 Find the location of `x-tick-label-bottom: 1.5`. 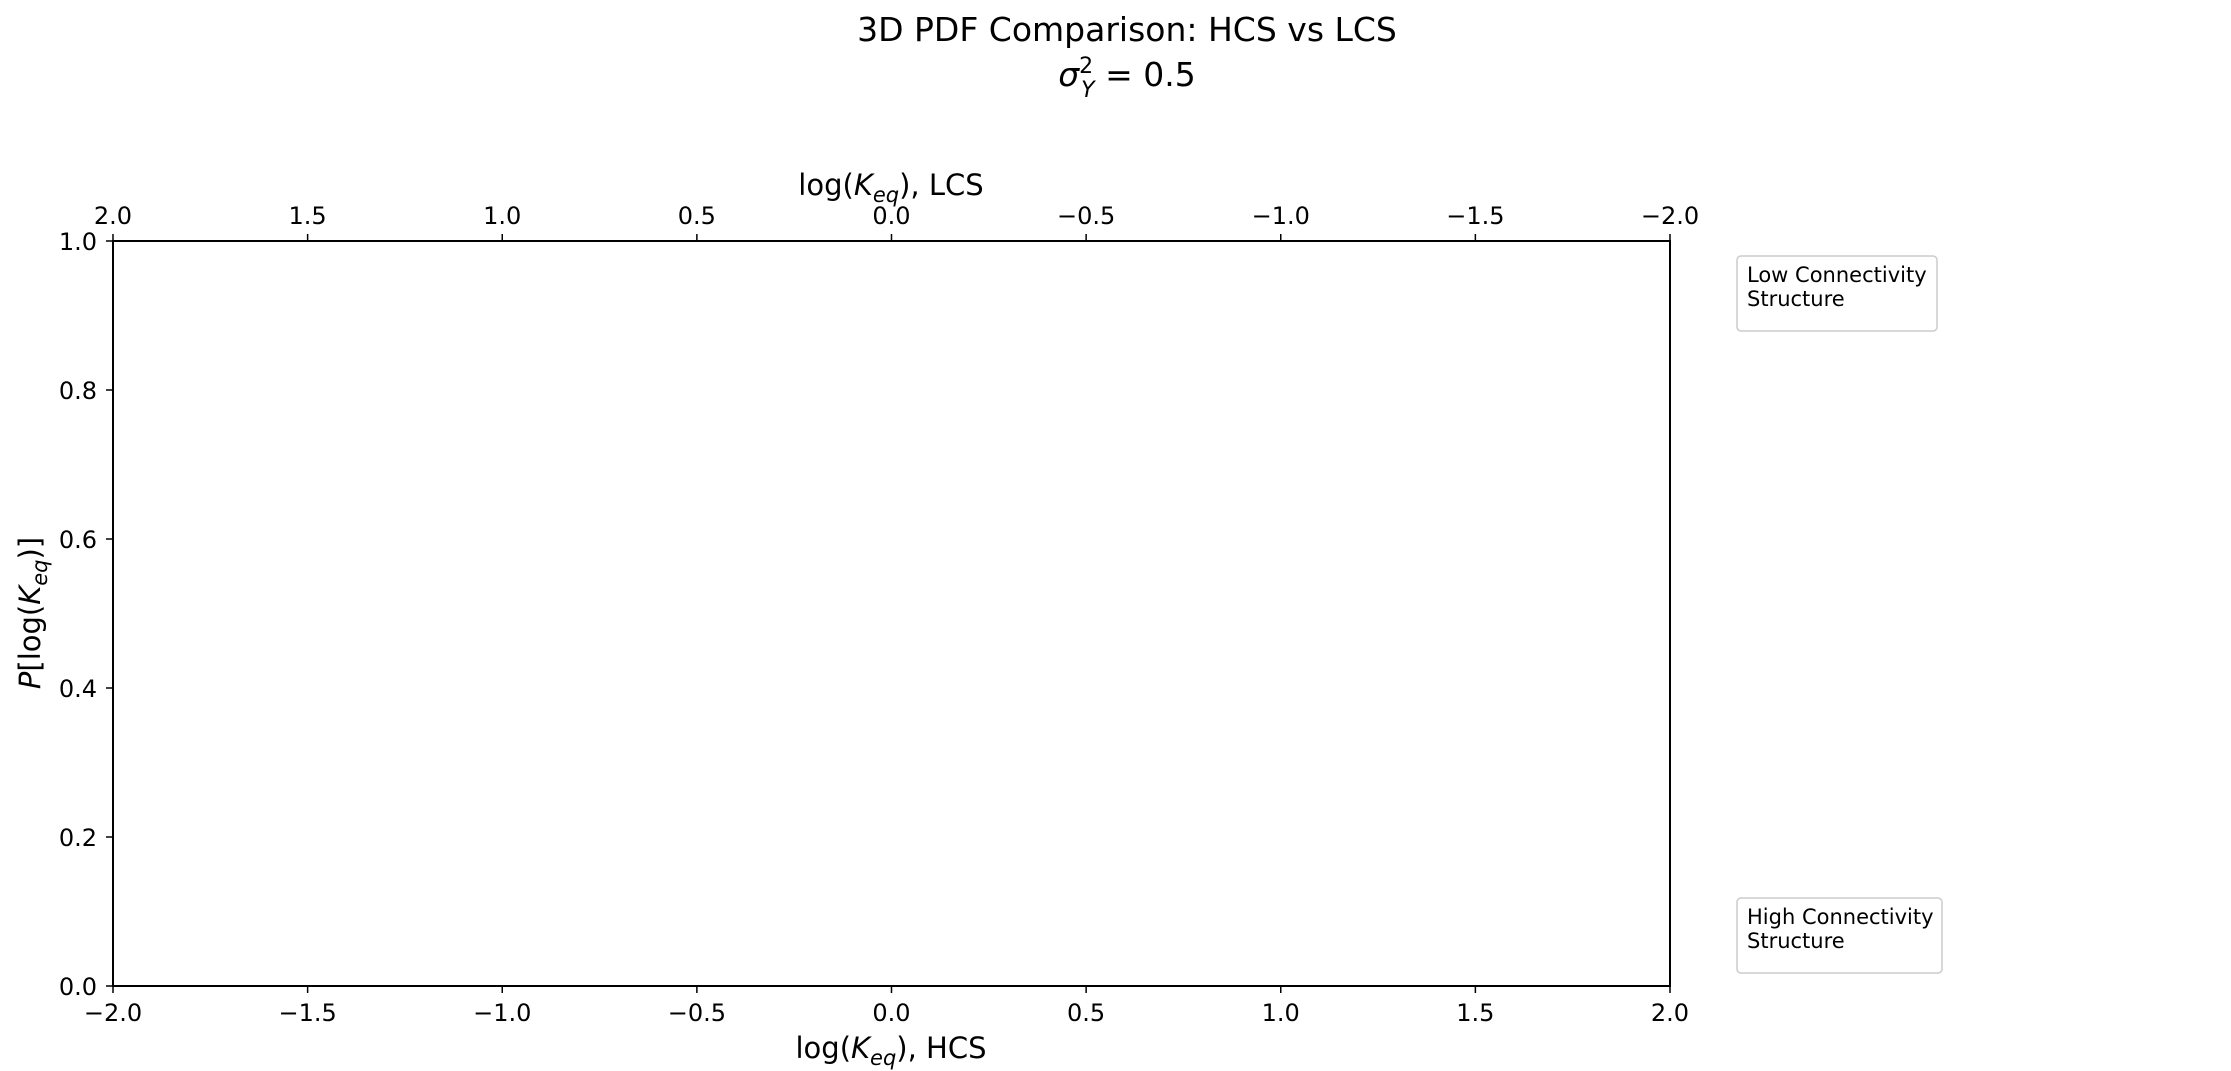

x-tick-label-bottom: 1.5 is located at coordinates (1475, 1013).